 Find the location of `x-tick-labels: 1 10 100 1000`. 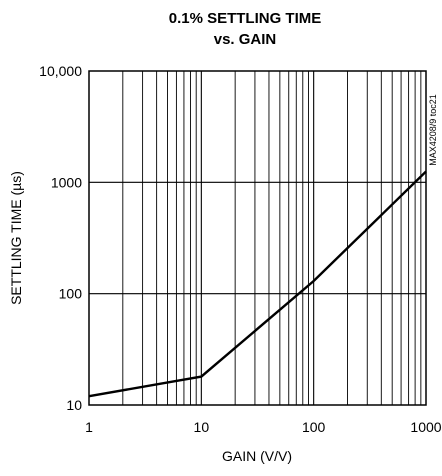

x-tick-labels: 1 10 100 1000 is located at coordinates (263, 427).